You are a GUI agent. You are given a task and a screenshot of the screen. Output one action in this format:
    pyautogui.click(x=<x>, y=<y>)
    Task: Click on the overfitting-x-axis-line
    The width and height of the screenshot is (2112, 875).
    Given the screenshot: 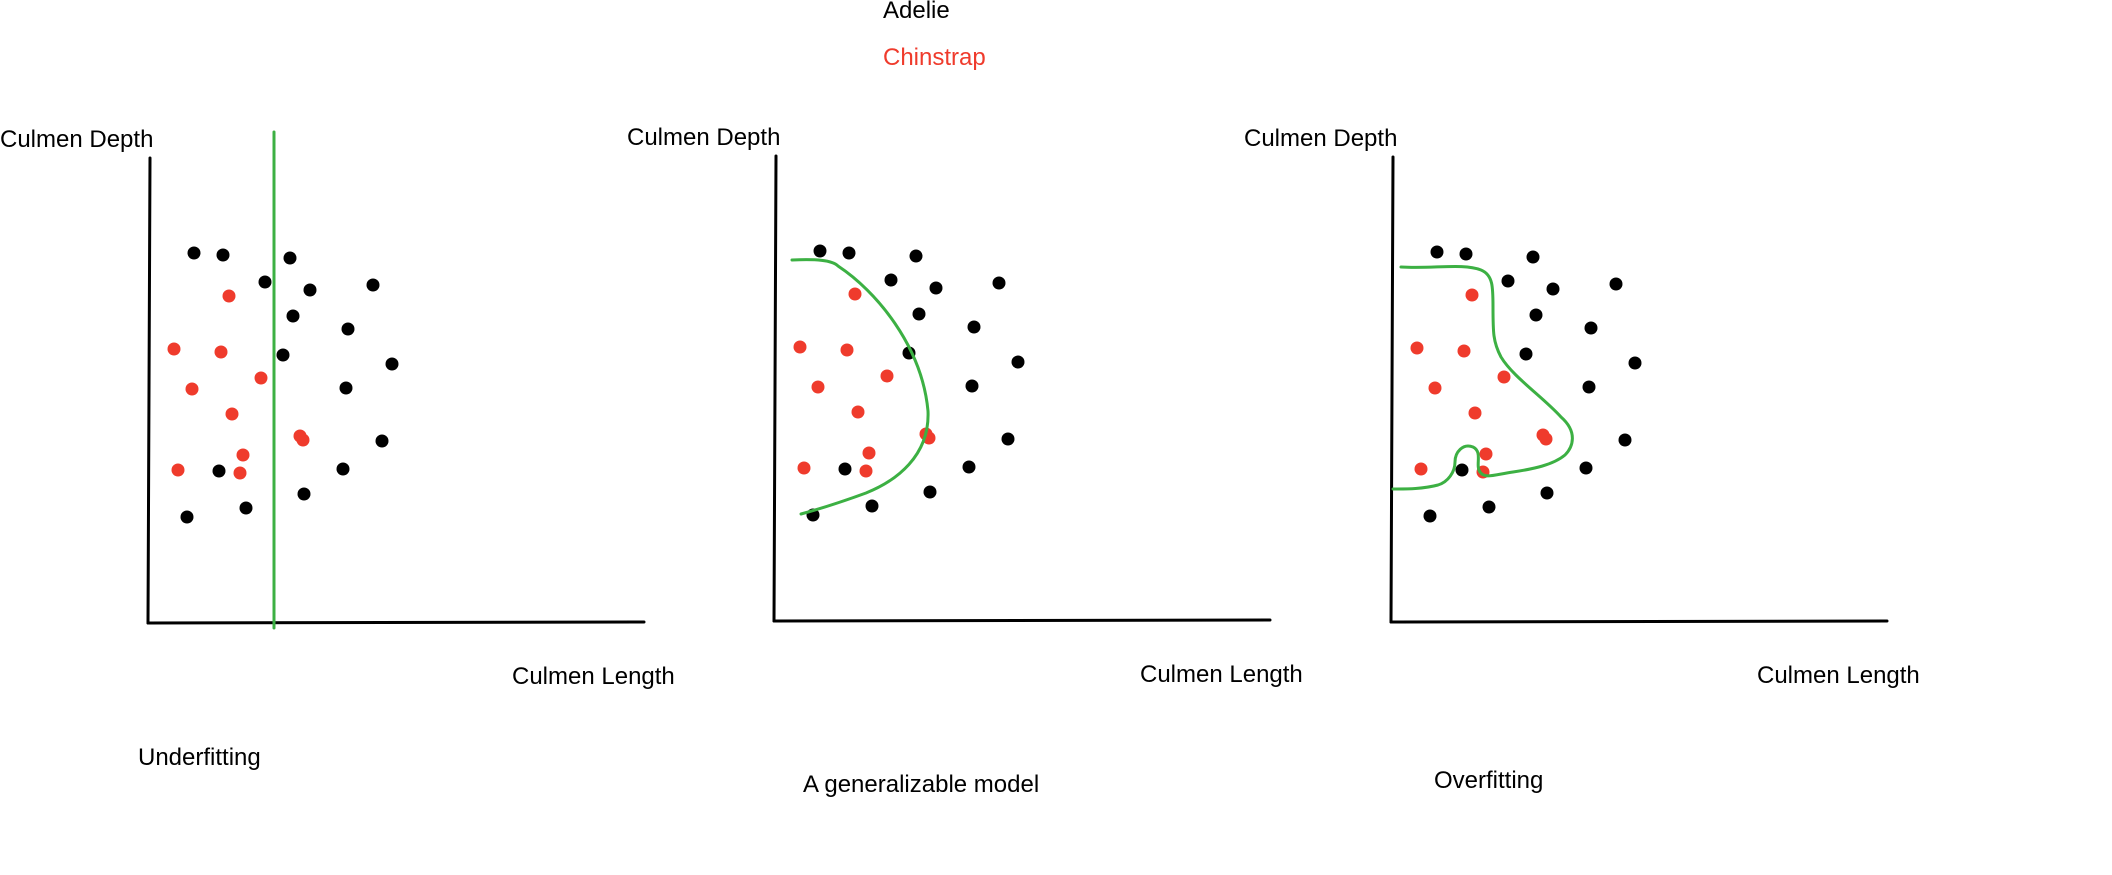 What is the action you would take?
    pyautogui.click(x=1639, y=621)
    